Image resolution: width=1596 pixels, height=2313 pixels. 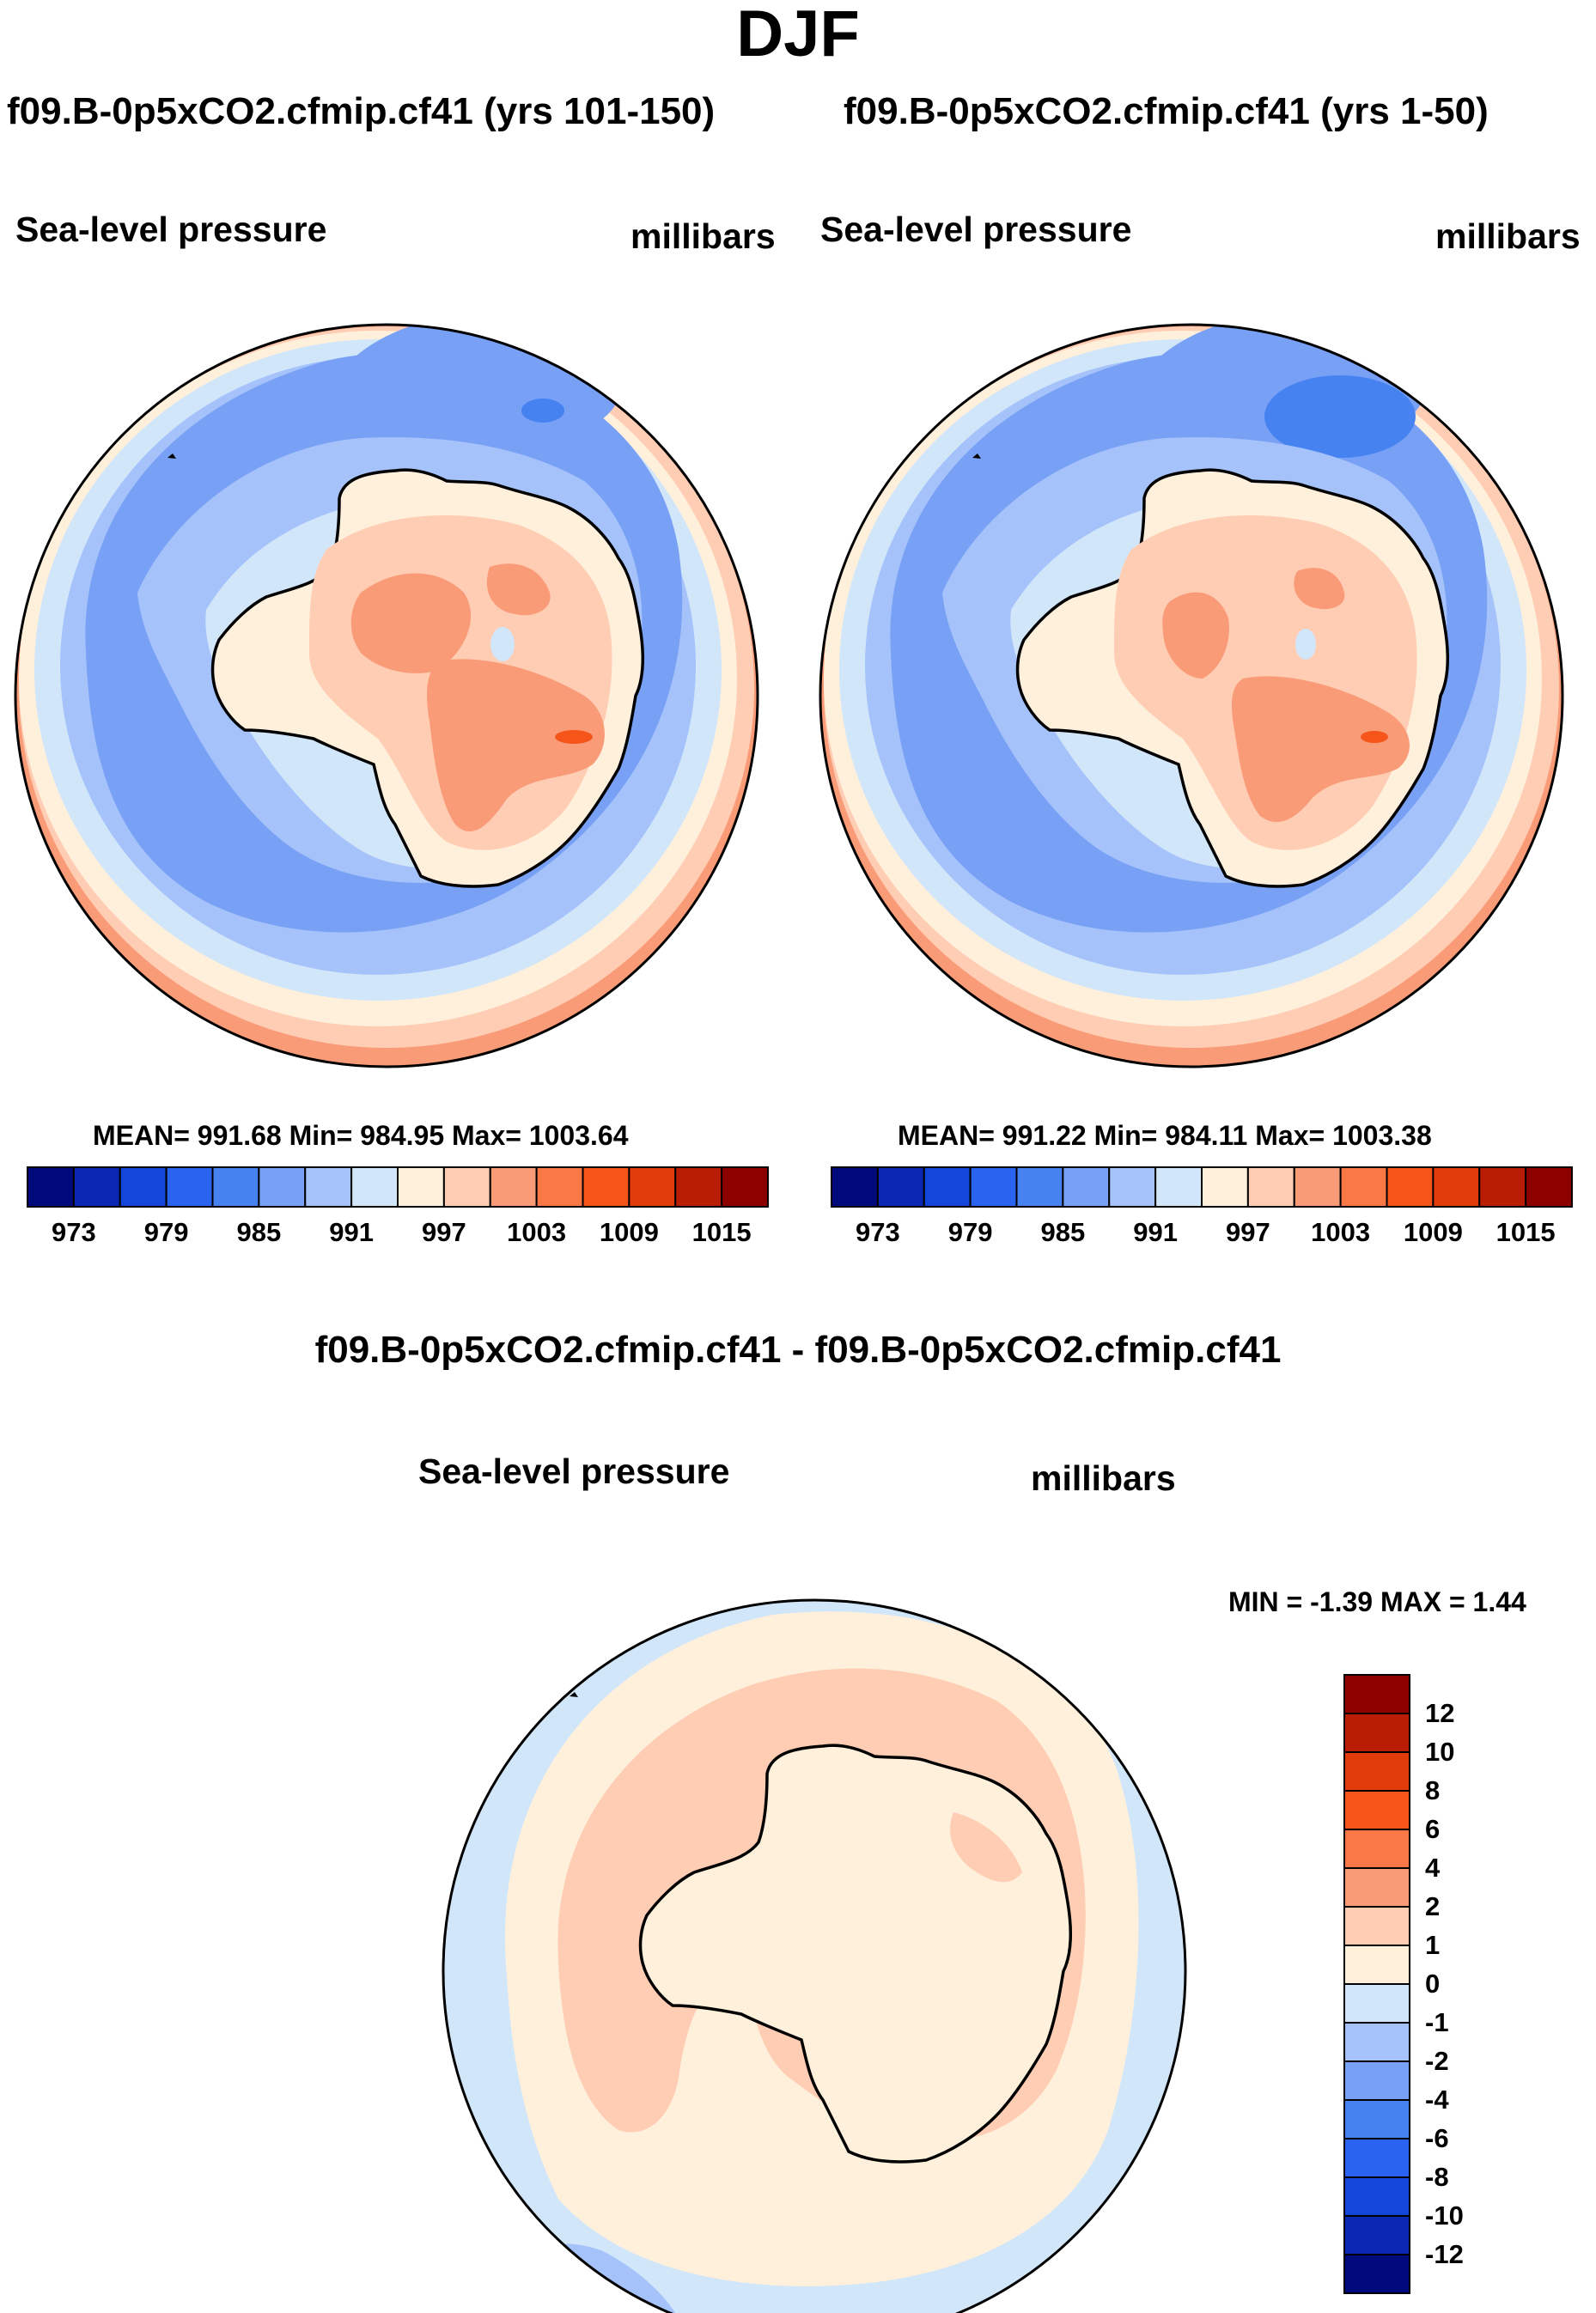 What do you see at coordinates (1166, 111) in the screenshot?
I see `right-panel-title: f09.B-0p5xCO2.cfmip.cf41 (yrs 1-50)` at bounding box center [1166, 111].